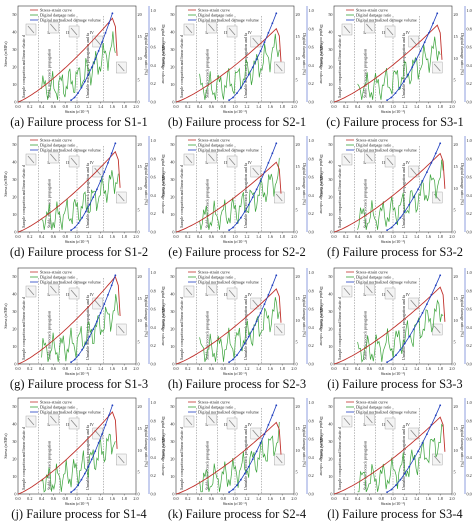 This screenshot has width=474, height=526. I want to click on x-tick-label: 2.0, so click(135, 368).